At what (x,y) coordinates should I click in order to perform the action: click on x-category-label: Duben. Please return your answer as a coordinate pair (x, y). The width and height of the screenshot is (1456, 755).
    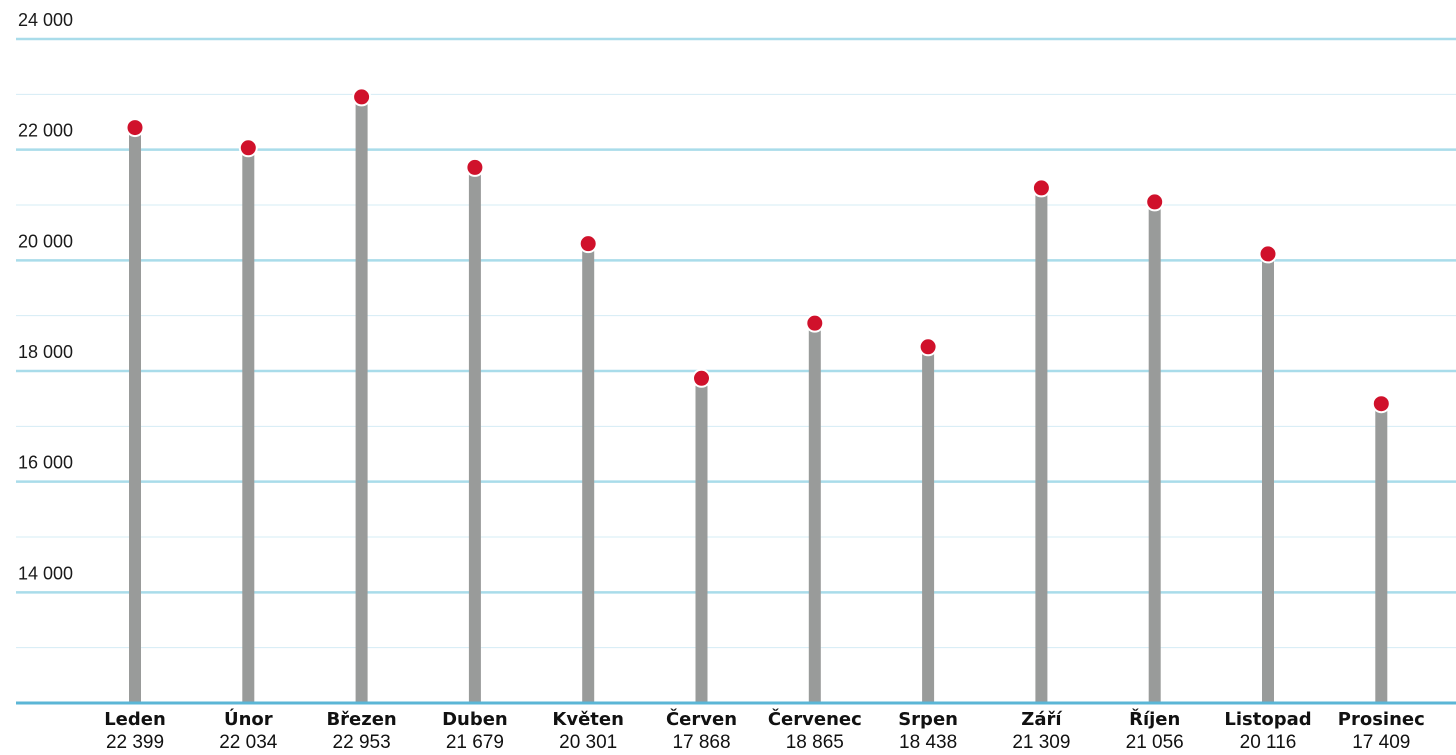
    Looking at the image, I should click on (475, 719).